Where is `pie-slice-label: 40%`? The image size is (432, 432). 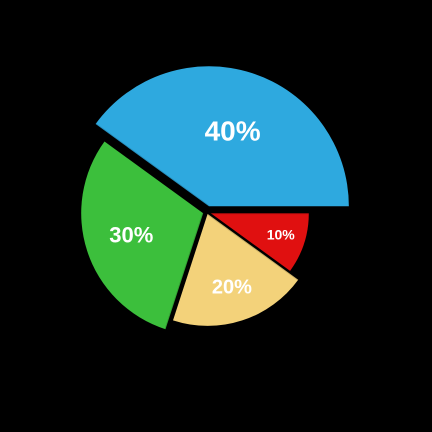 pie-slice-label: 40% is located at coordinates (233, 130).